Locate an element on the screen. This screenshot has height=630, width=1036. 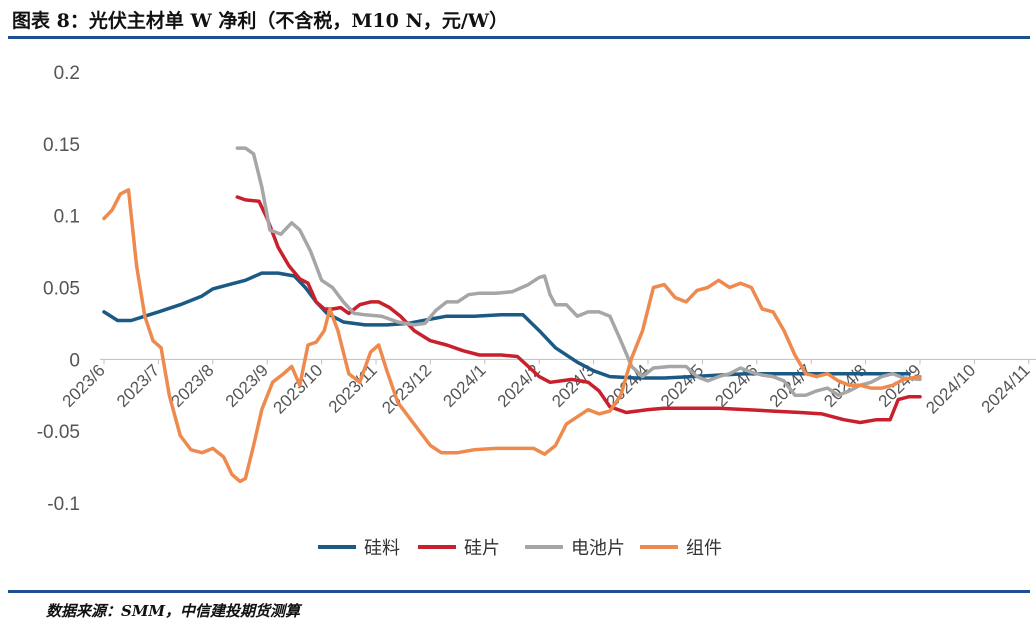
series-line-硅料 is located at coordinates (506, 325).